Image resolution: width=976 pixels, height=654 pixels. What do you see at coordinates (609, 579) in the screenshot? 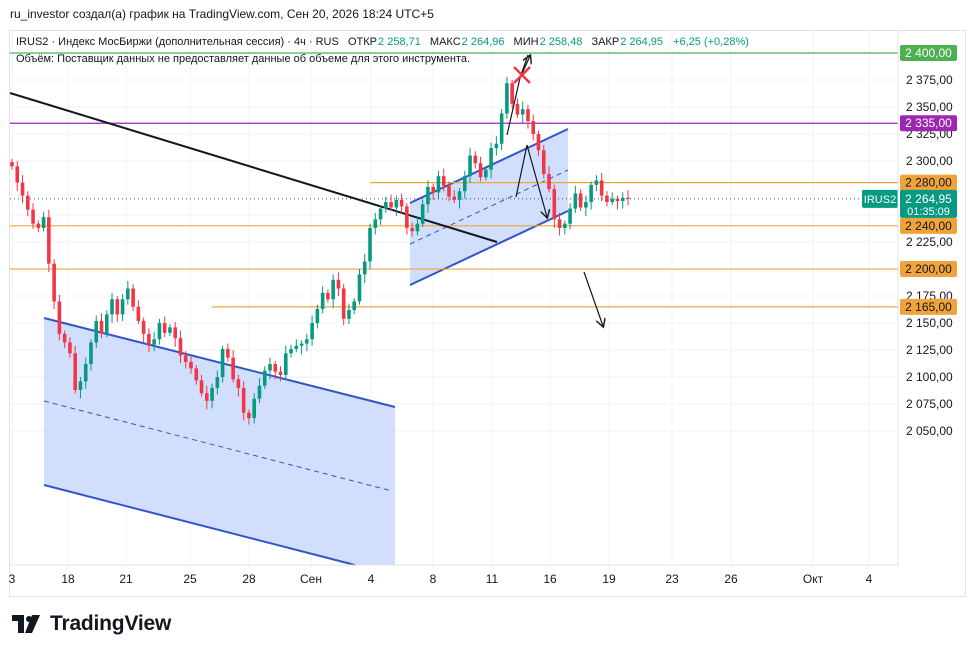
I see `x-tick-label: 19` at bounding box center [609, 579].